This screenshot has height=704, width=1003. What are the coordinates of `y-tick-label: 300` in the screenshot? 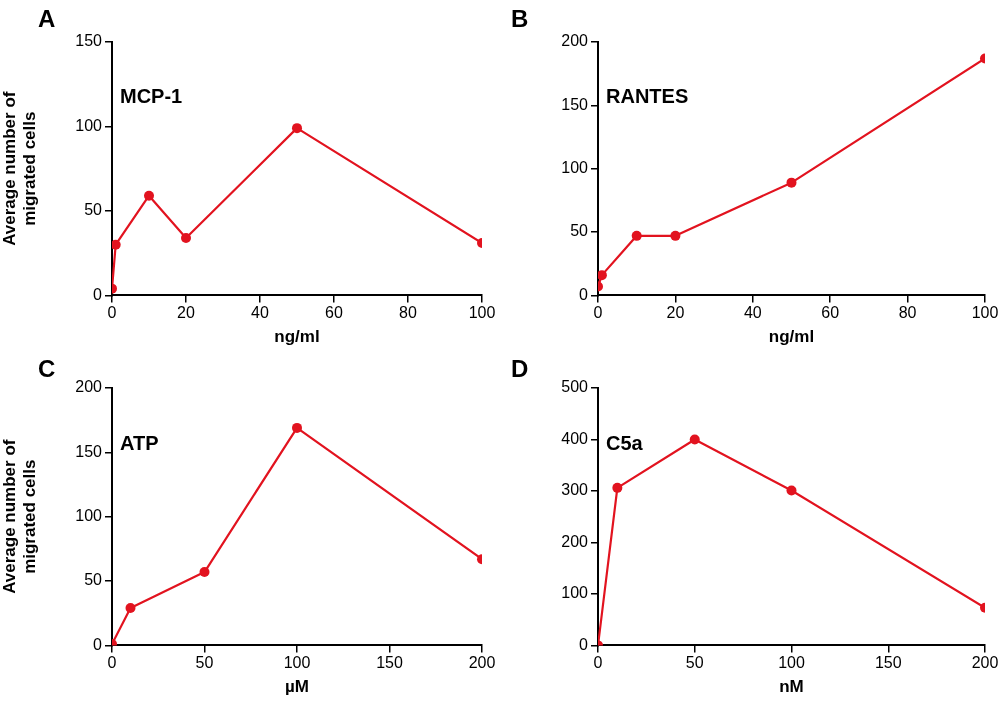 It's located at (575, 490).